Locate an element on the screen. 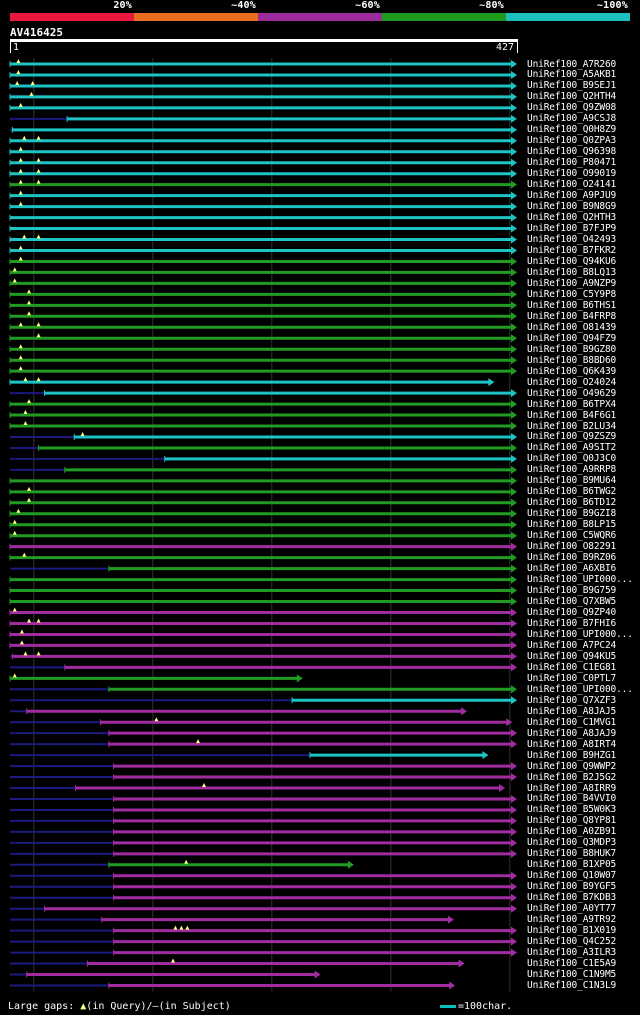  hit-accession-link: UniRef100_O49629 is located at coordinates (572, 393).